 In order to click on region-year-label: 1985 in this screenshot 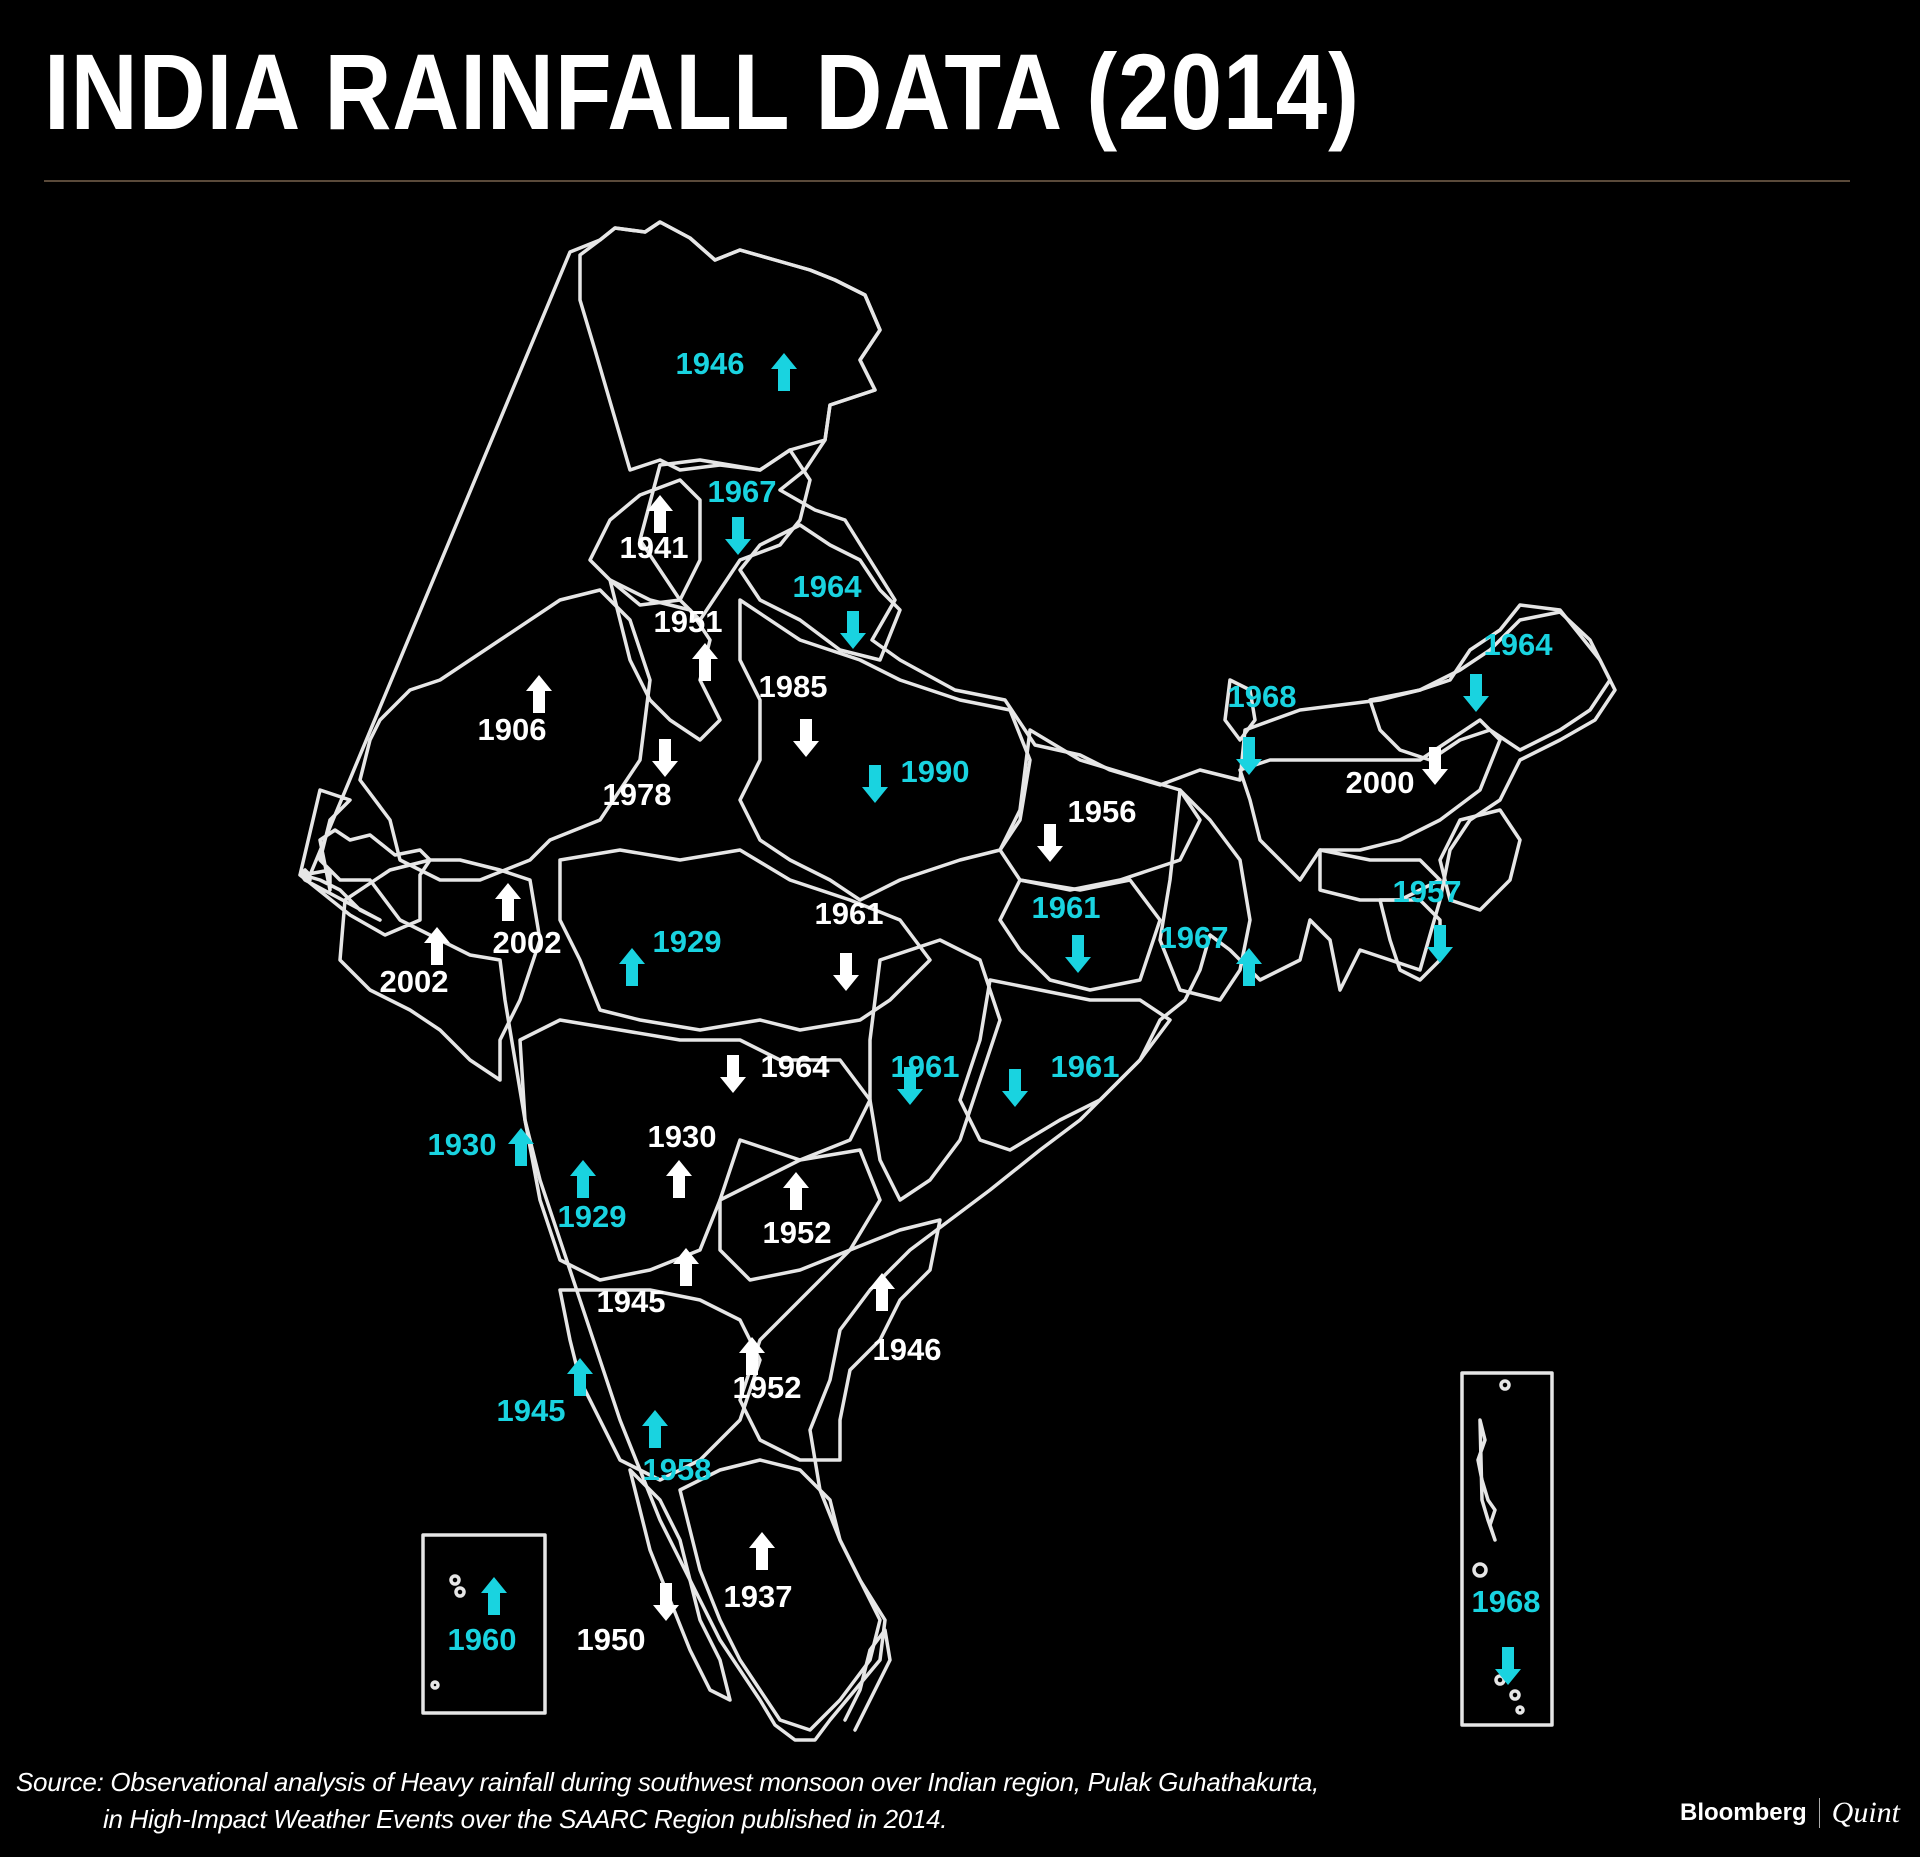, I will do `click(793, 686)`.